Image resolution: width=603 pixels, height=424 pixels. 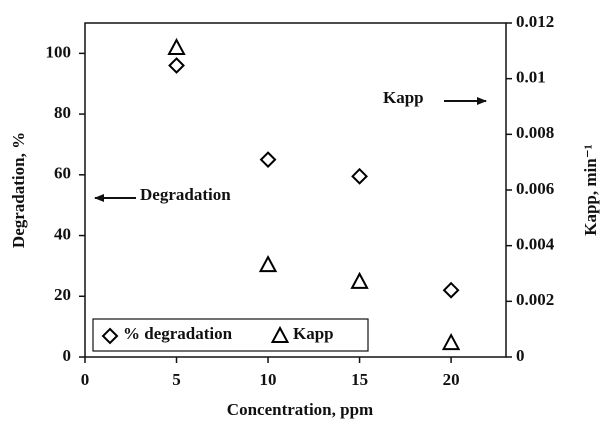 What do you see at coordinates (520, 355) in the screenshot?
I see `y2-tick-label: 0` at bounding box center [520, 355].